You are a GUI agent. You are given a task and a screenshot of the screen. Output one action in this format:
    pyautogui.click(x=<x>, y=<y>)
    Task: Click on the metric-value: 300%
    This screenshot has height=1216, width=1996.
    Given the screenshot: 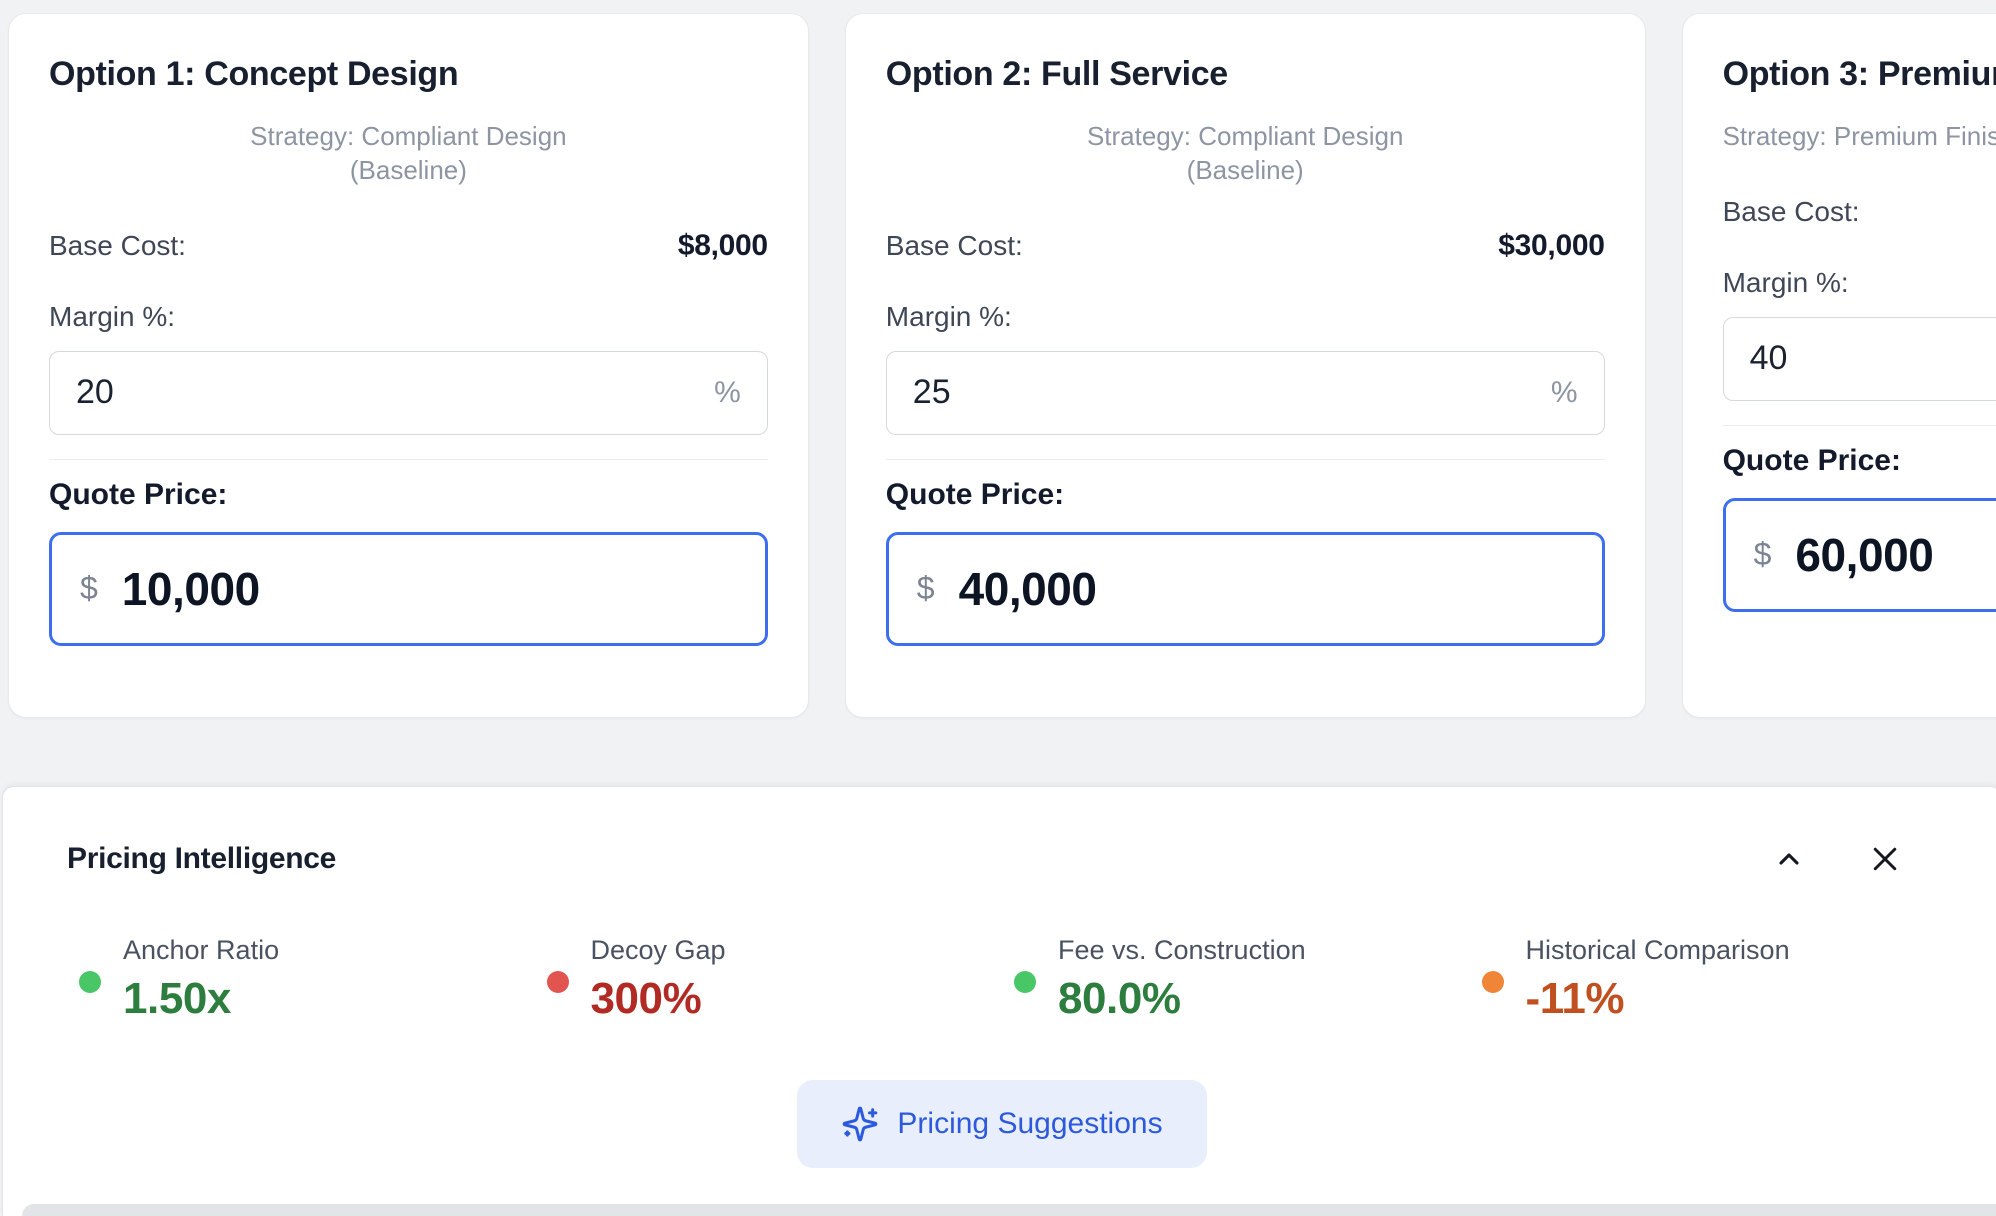 What is the action you would take?
    pyautogui.click(x=646, y=998)
    